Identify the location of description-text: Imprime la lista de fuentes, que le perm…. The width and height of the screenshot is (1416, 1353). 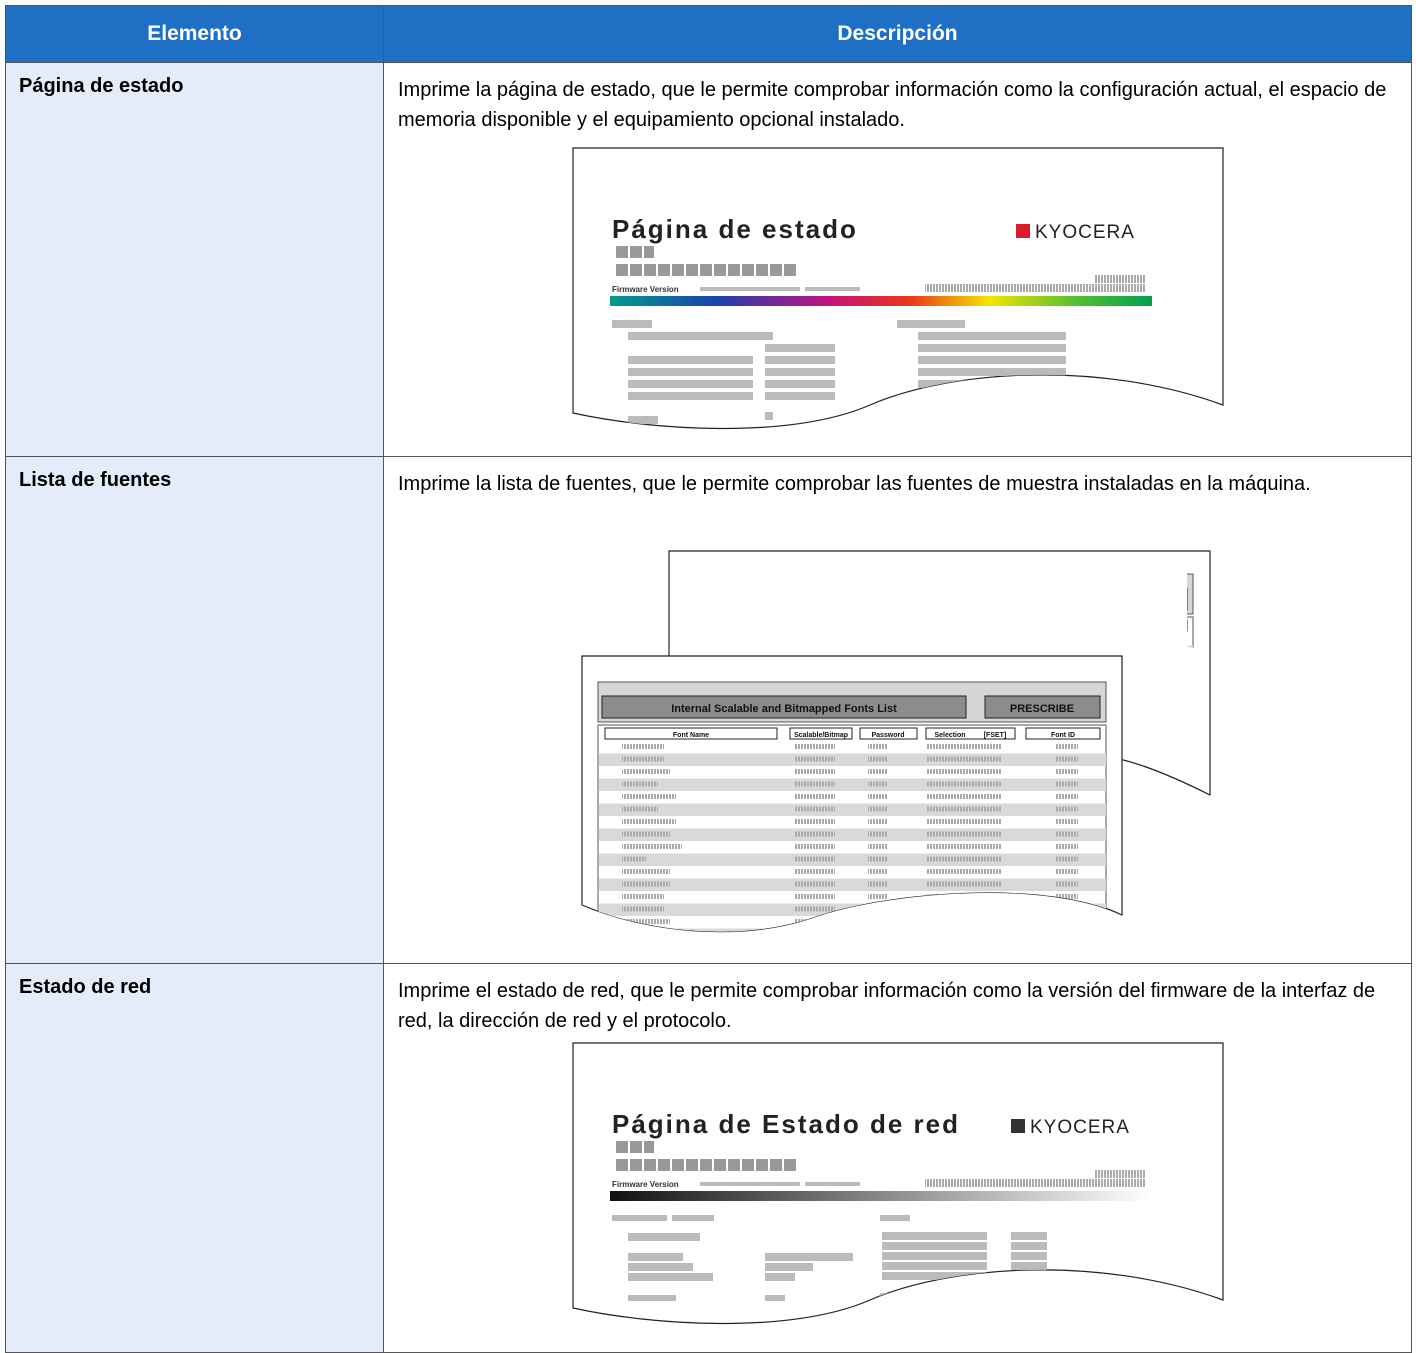
(854, 484).